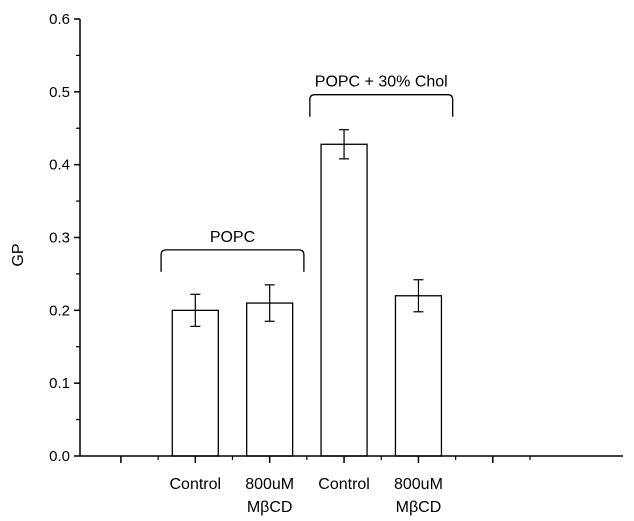 The width and height of the screenshot is (634, 521). What do you see at coordinates (59, 238) in the screenshot?
I see `y-tick-label: 0.3` at bounding box center [59, 238].